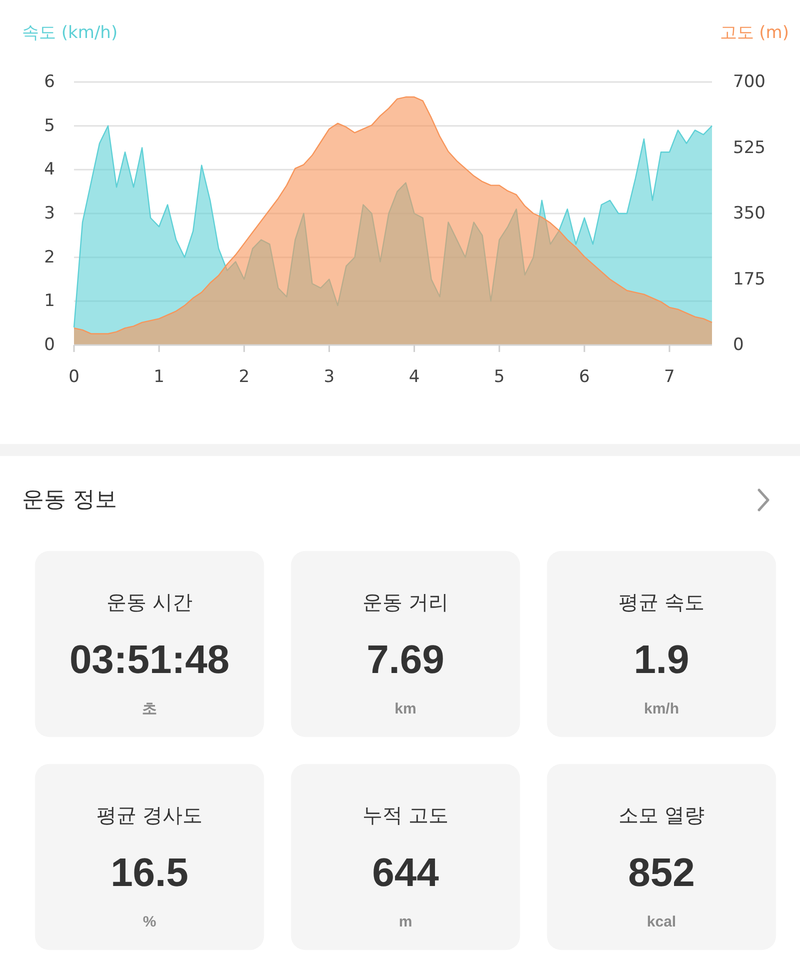 The width and height of the screenshot is (800, 968). Describe the element at coordinates (49, 301) in the screenshot. I see `y-tick-label: 1` at that location.